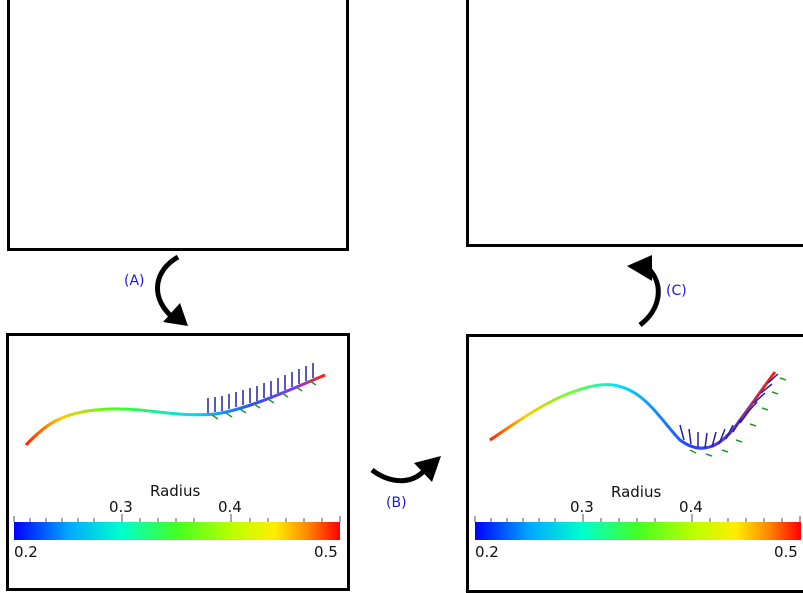  I want to click on step-a-arrow, so click(171, 290).